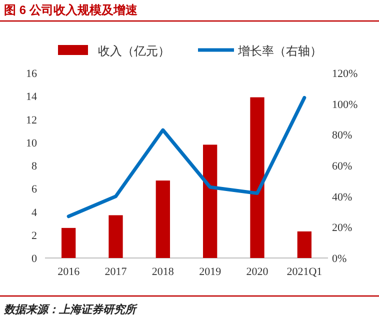 The width and height of the screenshot is (379, 322). What do you see at coordinates (35, 259) in the screenshot?
I see `y-tick-label: 0` at bounding box center [35, 259].